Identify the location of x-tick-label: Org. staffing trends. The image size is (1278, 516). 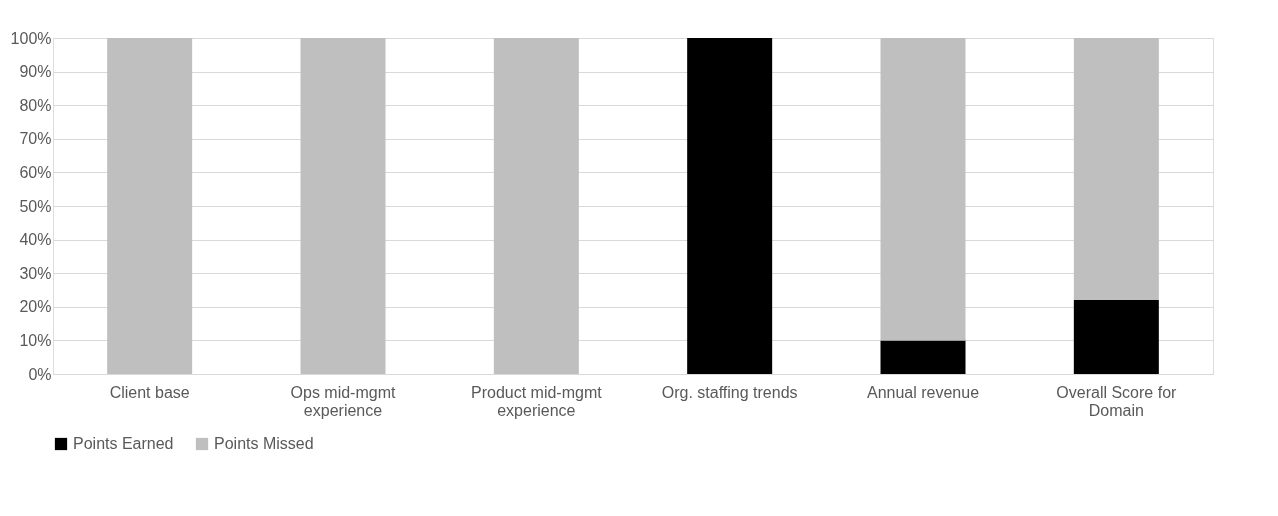
(729, 392).